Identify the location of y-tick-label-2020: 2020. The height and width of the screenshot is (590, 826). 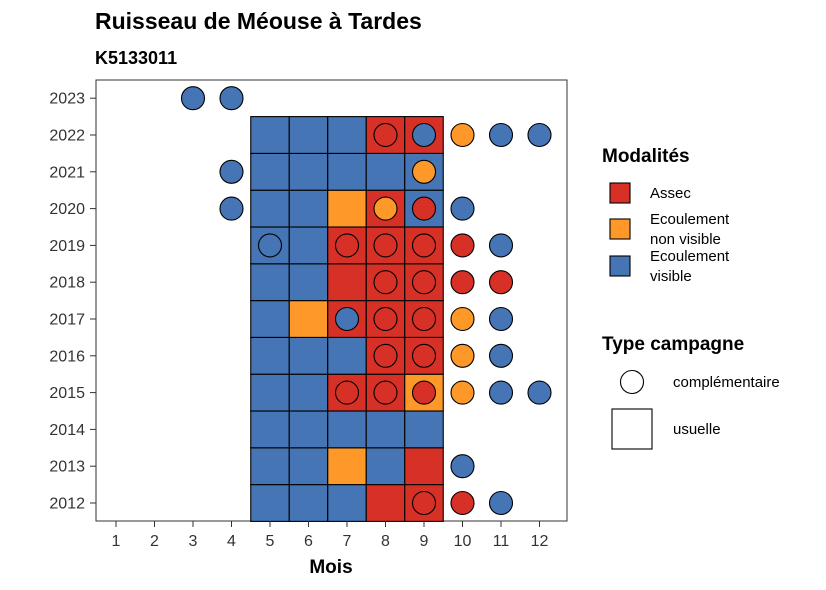
(67, 209).